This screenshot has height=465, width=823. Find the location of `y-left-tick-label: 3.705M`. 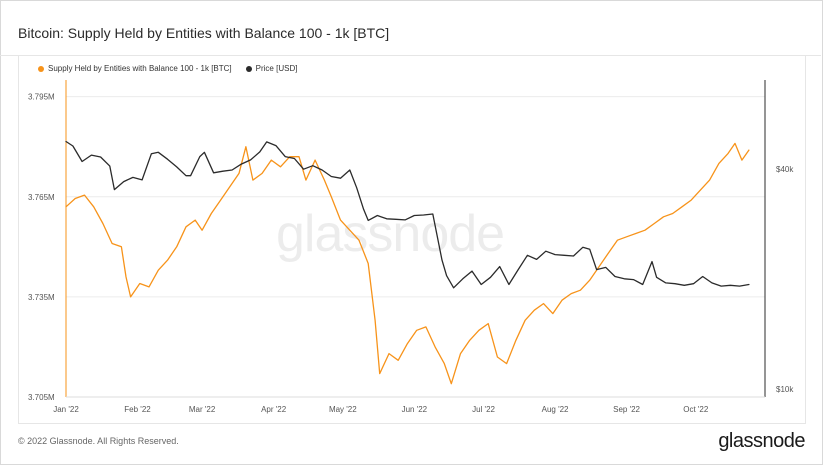

y-left-tick-label: 3.705M is located at coordinates (41, 397).